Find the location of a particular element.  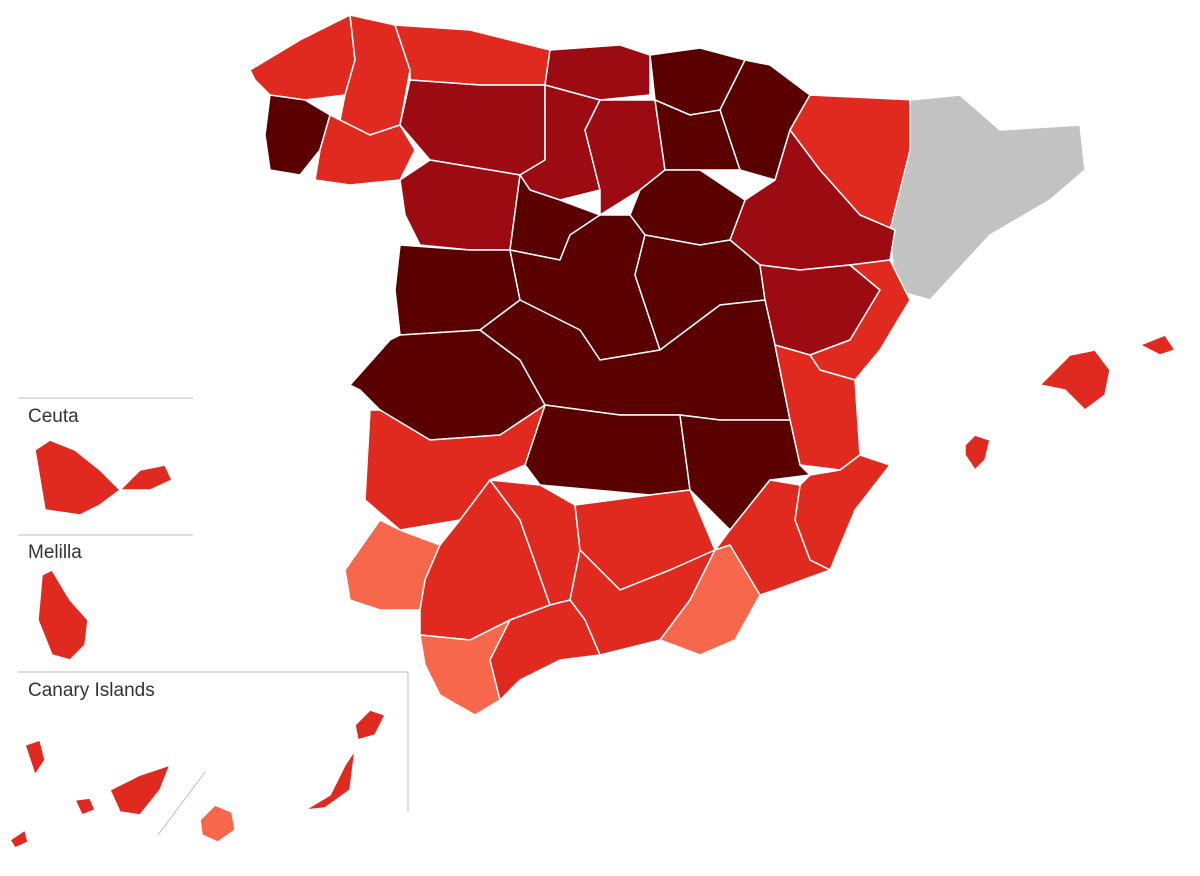

frame-line is located at coordinates (181, 803).